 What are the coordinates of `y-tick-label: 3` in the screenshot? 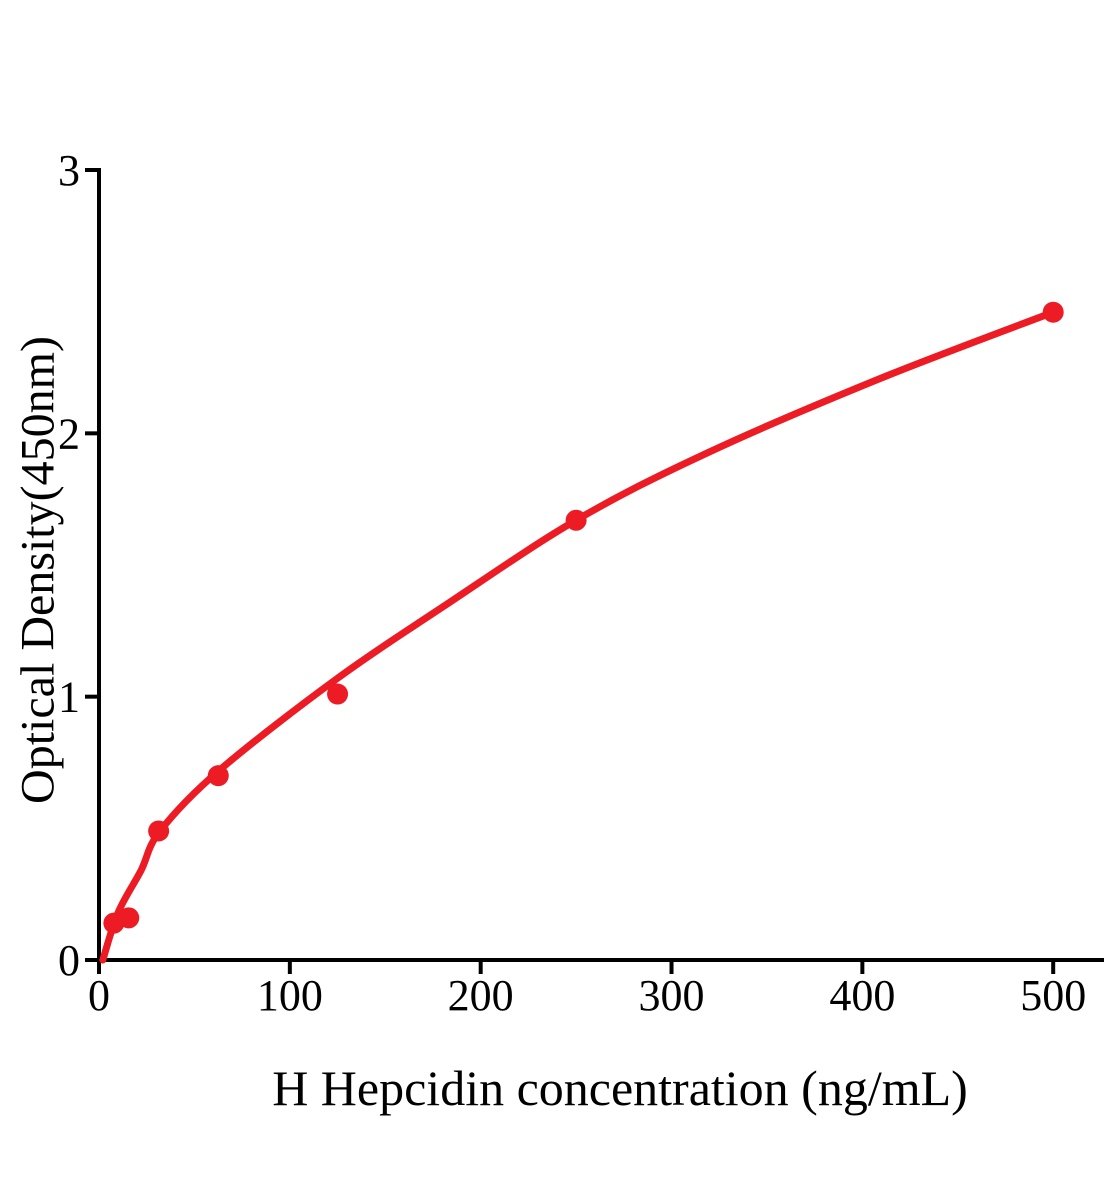 It's located at (69, 170).